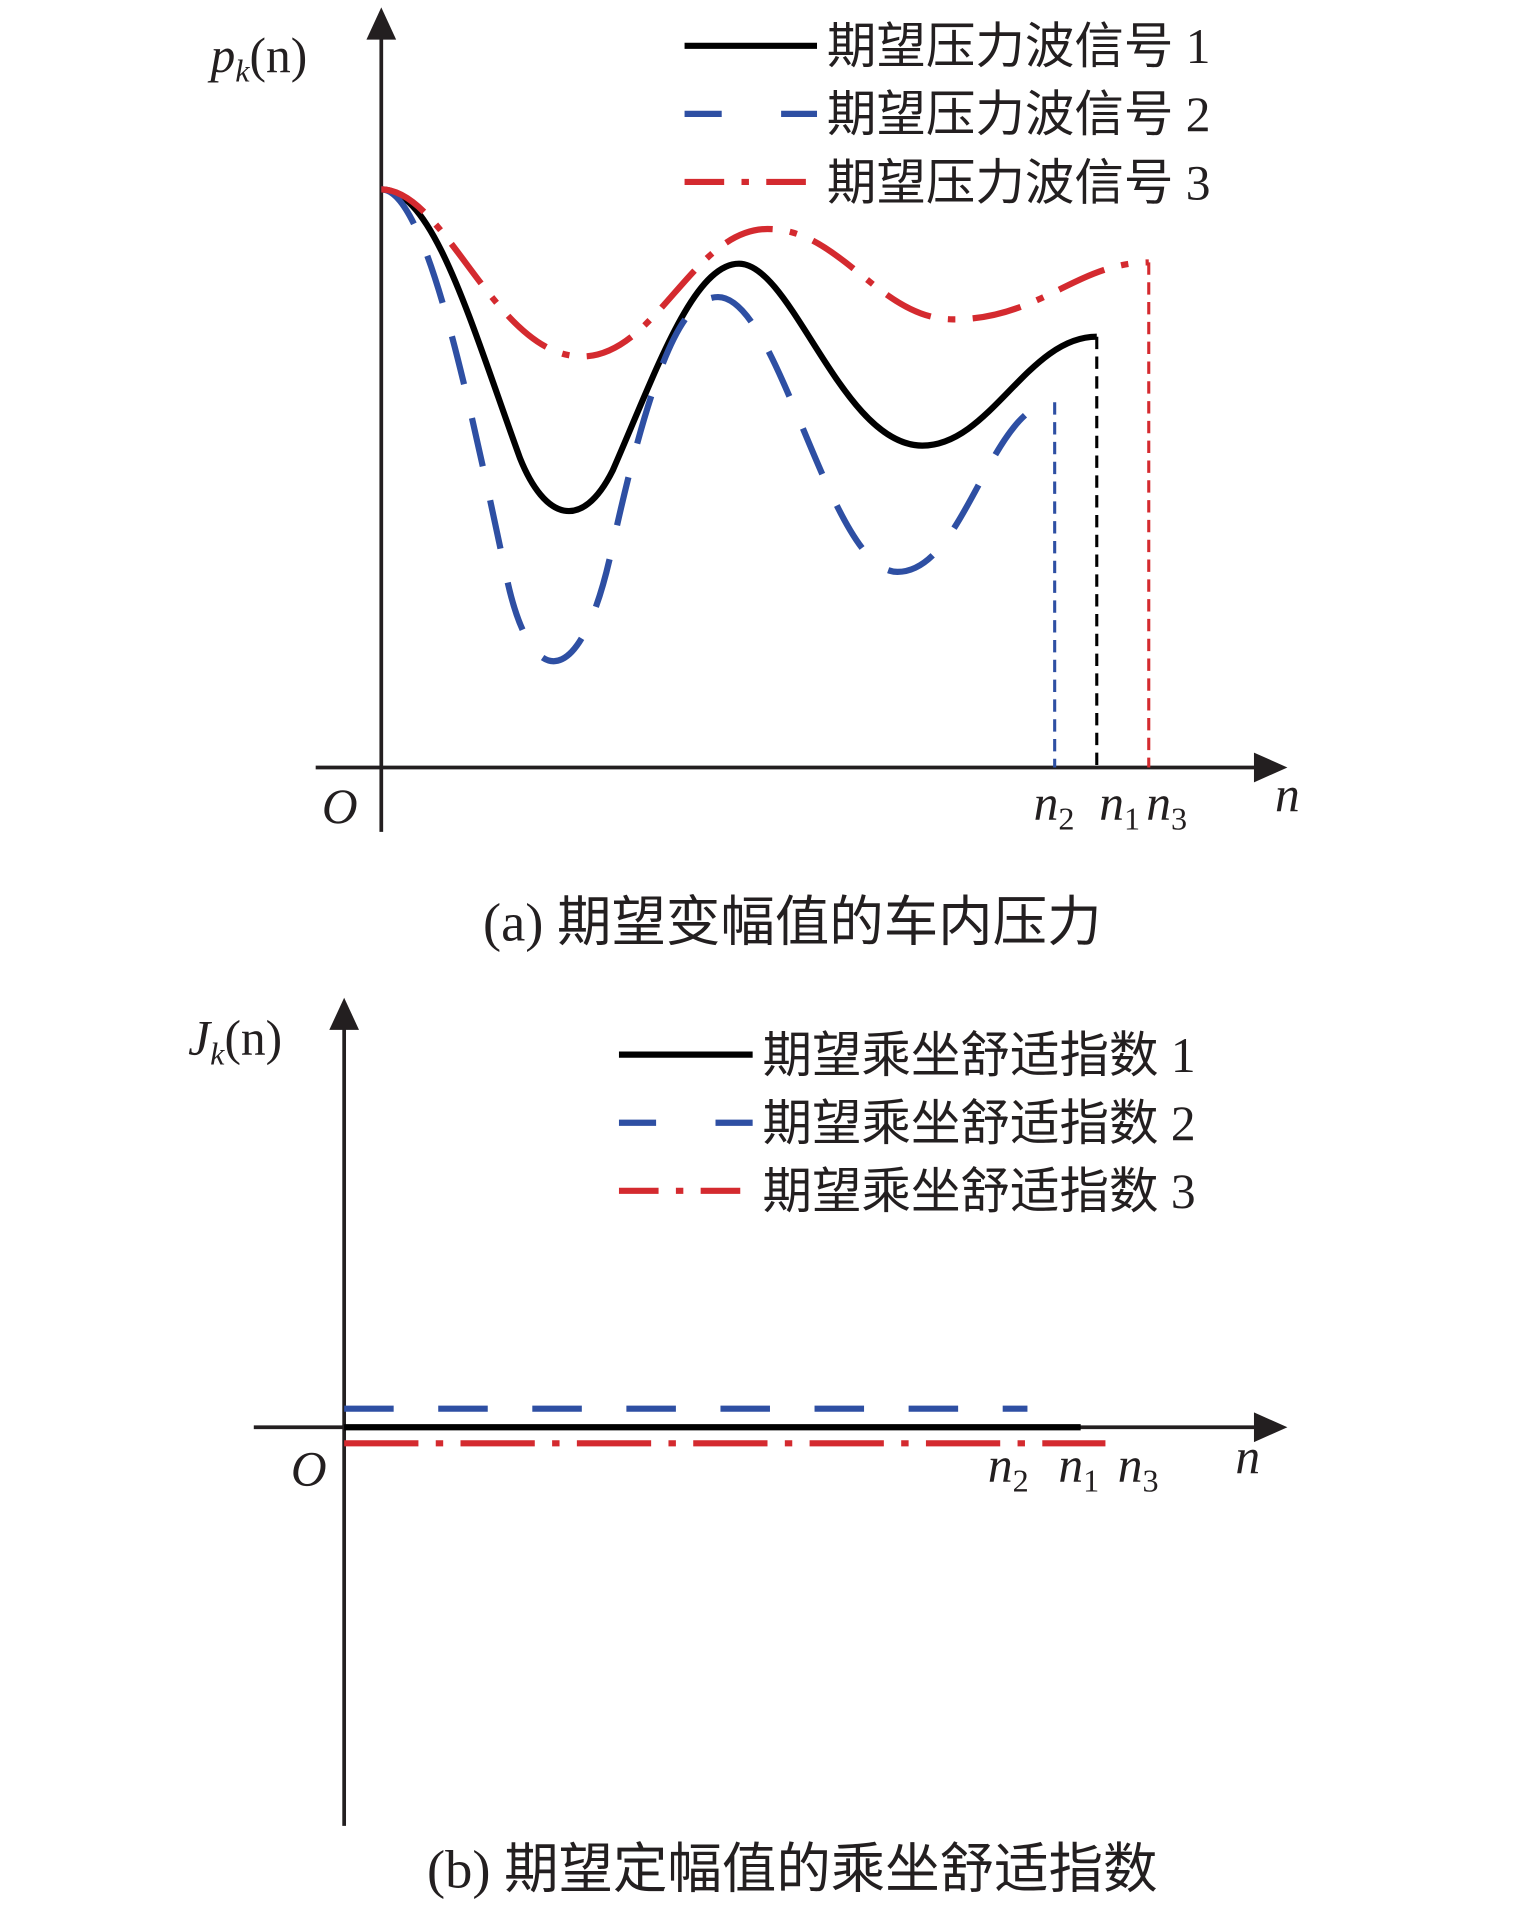 The width and height of the screenshot is (1535, 1910). Describe the element at coordinates (221, 55) in the screenshot. I see `y-label-symbol: p` at that location.